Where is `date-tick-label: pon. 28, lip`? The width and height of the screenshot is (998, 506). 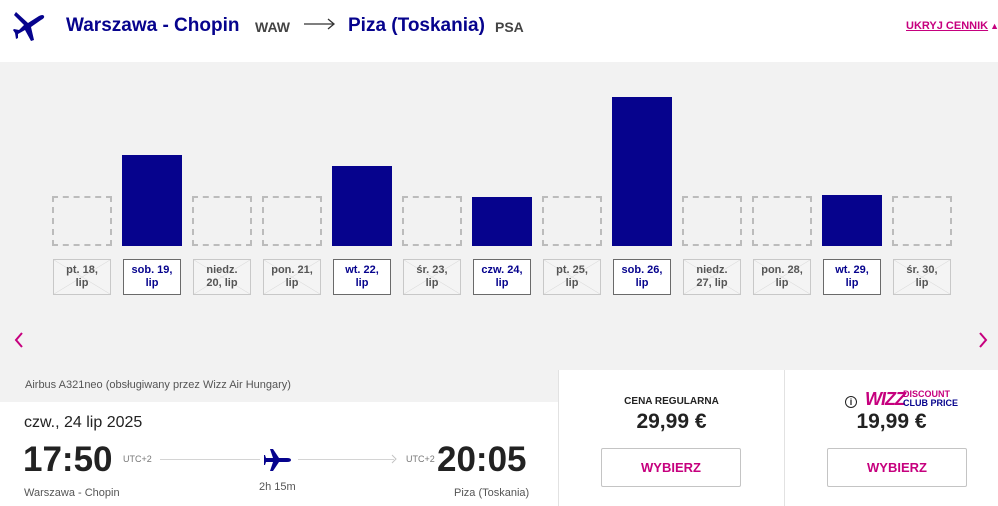 date-tick-label: pon. 28, lip is located at coordinates (782, 277).